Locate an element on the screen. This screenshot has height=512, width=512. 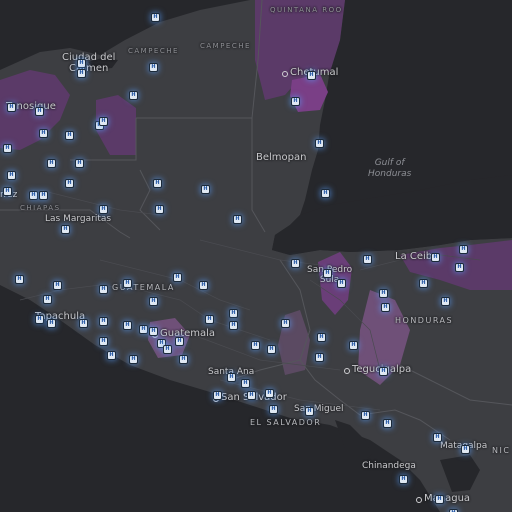
label-belmopan: Belmopan is located at coordinates (281, 157).